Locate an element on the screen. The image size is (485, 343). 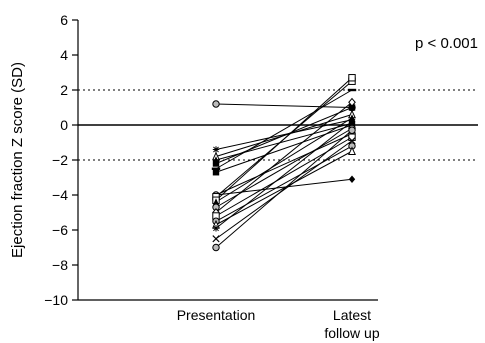
y-tick-label: −2 is located at coordinates (60, 160).